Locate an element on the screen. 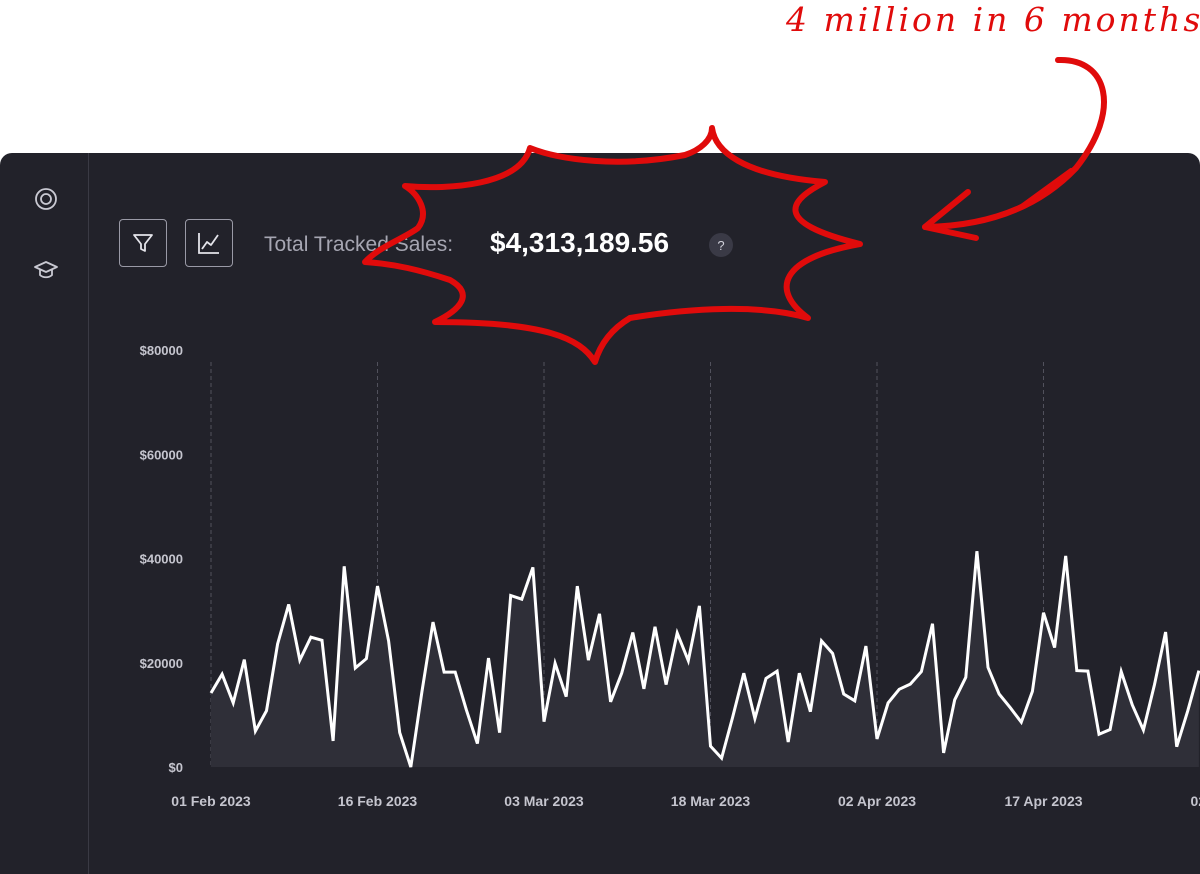 The width and height of the screenshot is (1200, 874). target-icon is located at coordinates (46, 199).